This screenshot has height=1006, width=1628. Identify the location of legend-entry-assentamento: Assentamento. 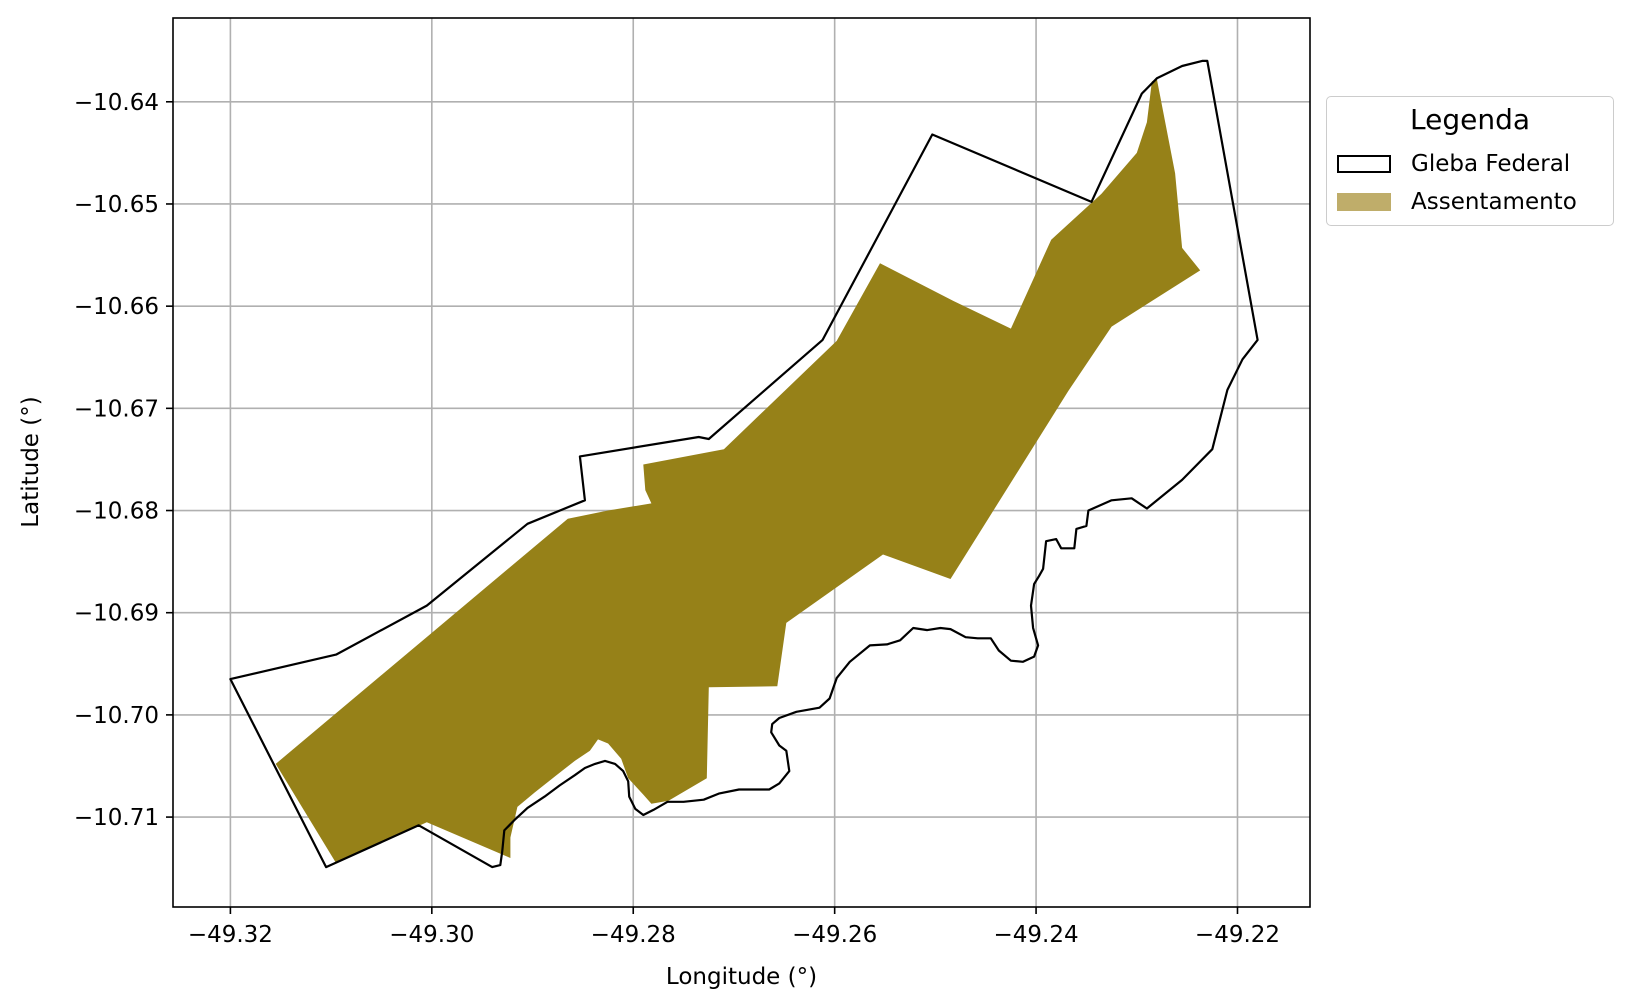
(1457, 202).